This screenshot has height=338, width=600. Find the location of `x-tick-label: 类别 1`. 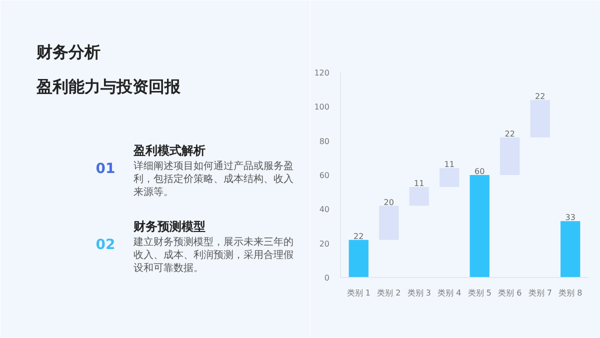

x-tick-label: 类别 1 is located at coordinates (358, 293).